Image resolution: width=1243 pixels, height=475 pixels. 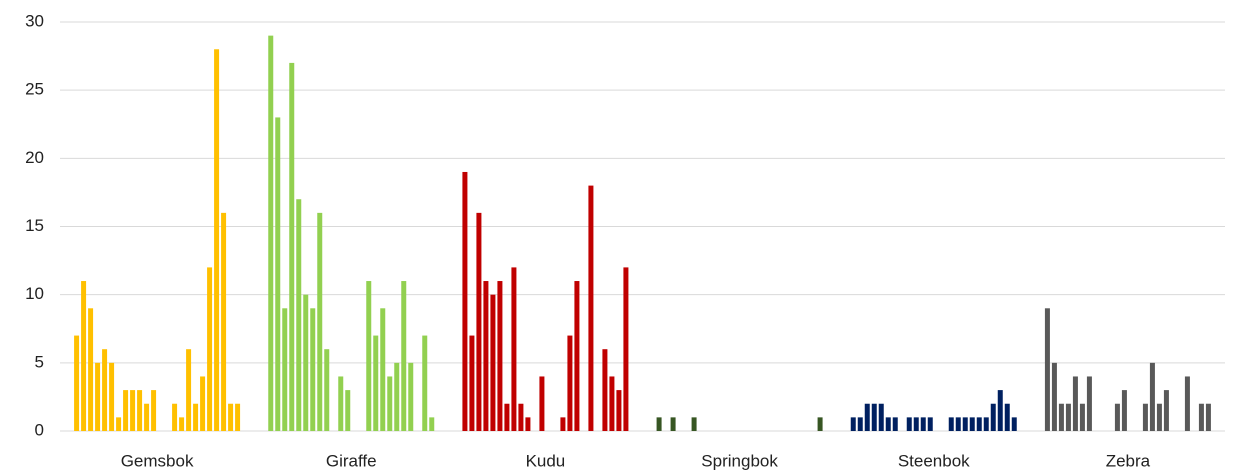 What do you see at coordinates (39, 361) in the screenshot?
I see `y-tick-label: 5` at bounding box center [39, 361].